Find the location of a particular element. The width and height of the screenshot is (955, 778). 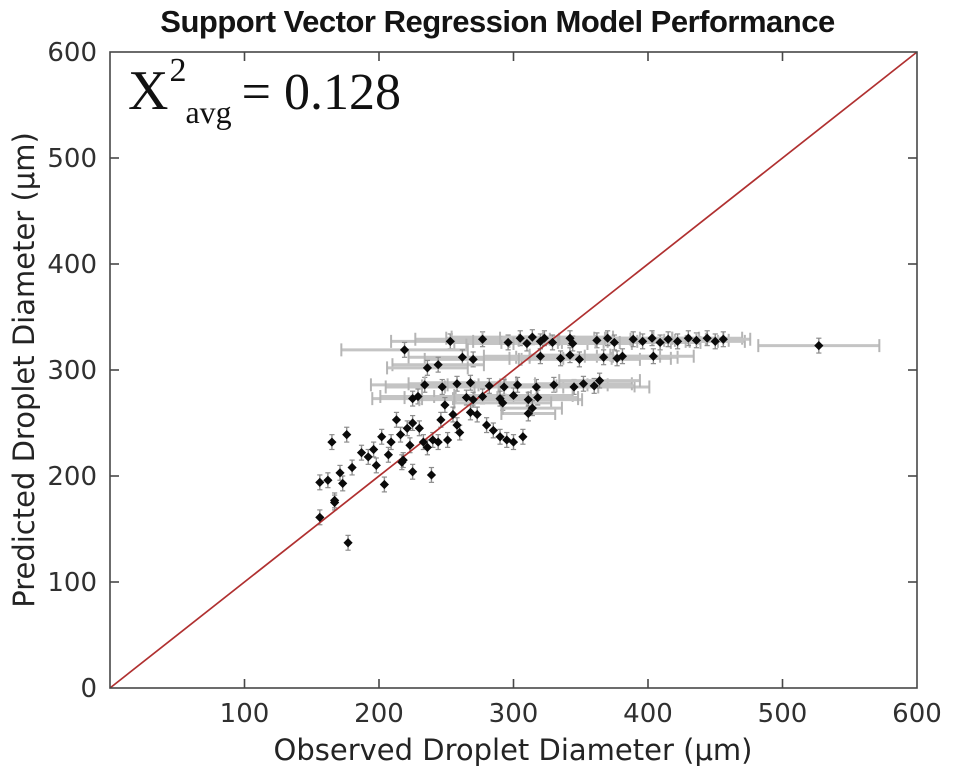

x-tick-label: 100 is located at coordinates (245, 714).